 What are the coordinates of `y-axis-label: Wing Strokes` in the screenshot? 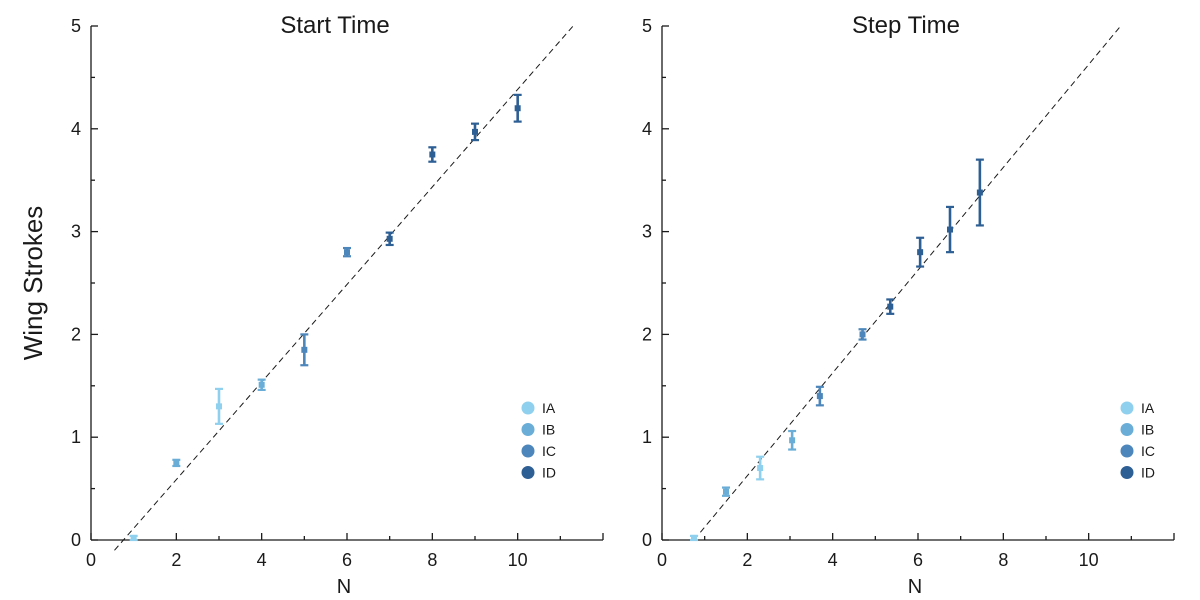 It's located at (33, 283).